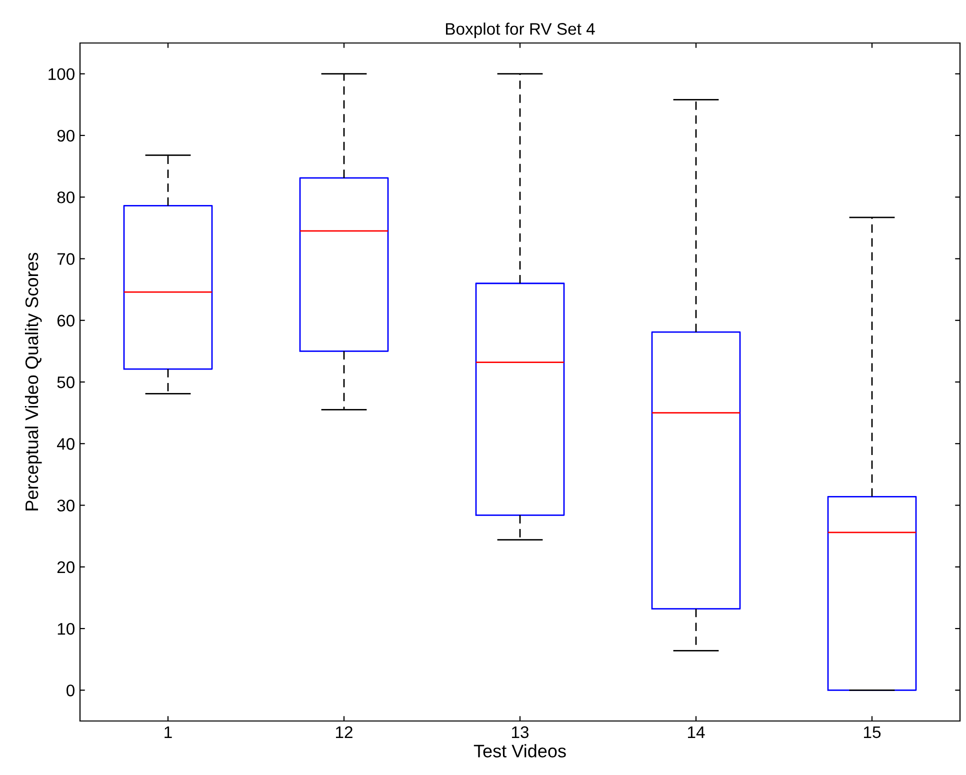 This screenshot has height=775, width=966. Describe the element at coordinates (65, 136) in the screenshot. I see `y-tick-label: 90` at that location.